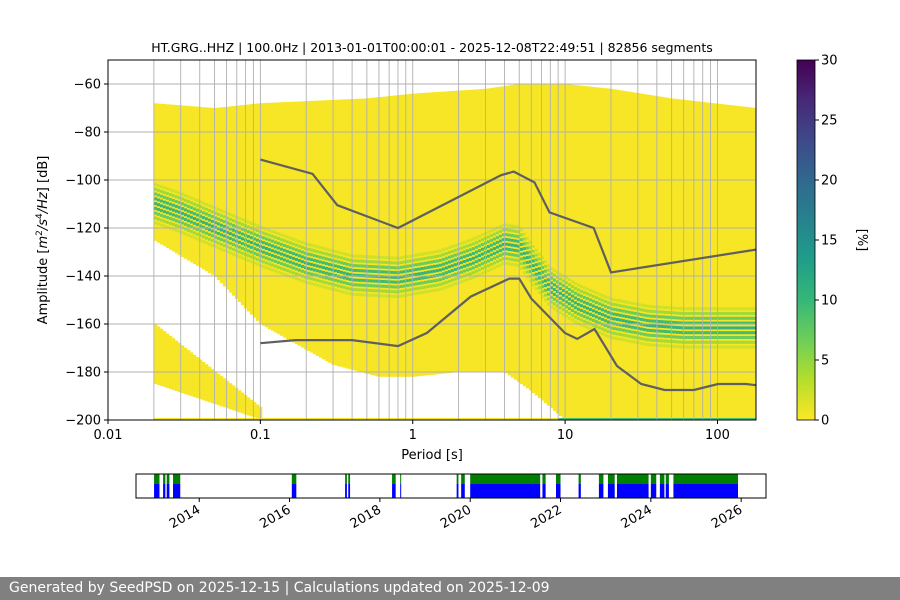 This screenshot has height=600, width=900. What do you see at coordinates (83, 277) in the screenshot?
I see `y-tick-label: −140` at bounding box center [83, 277].